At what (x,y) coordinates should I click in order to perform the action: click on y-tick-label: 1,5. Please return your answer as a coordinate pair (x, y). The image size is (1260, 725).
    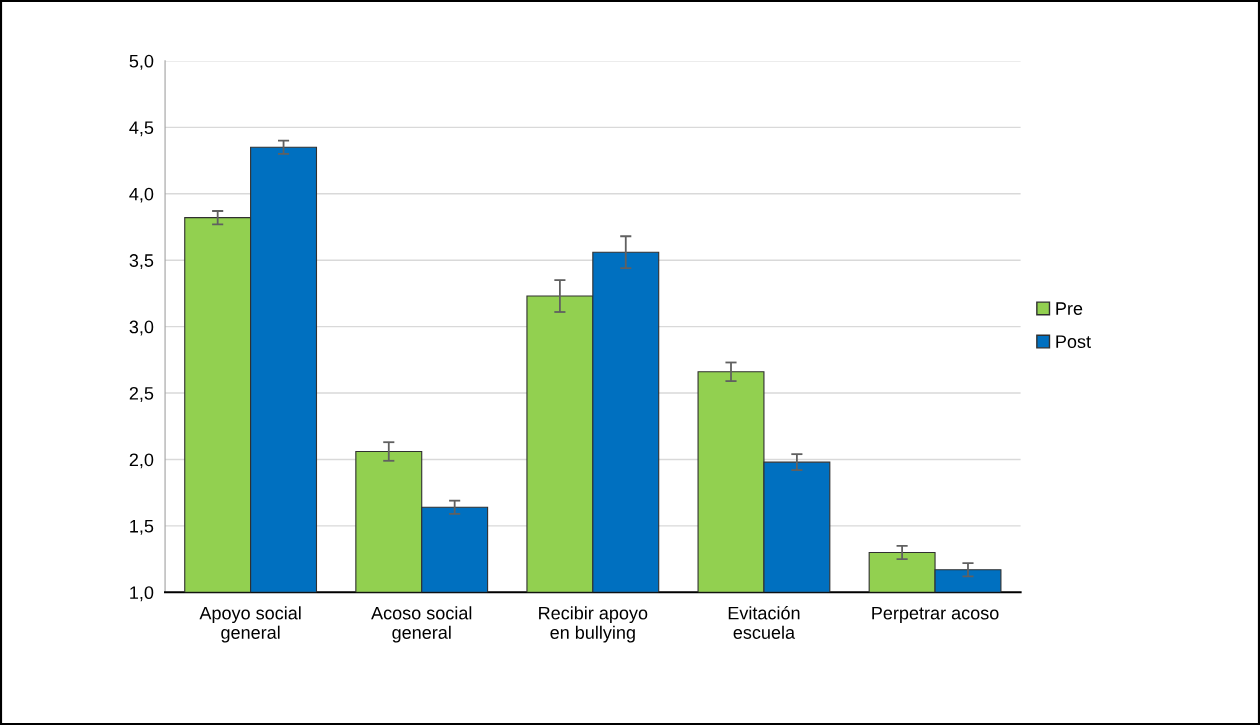
    Looking at the image, I should click on (142, 527).